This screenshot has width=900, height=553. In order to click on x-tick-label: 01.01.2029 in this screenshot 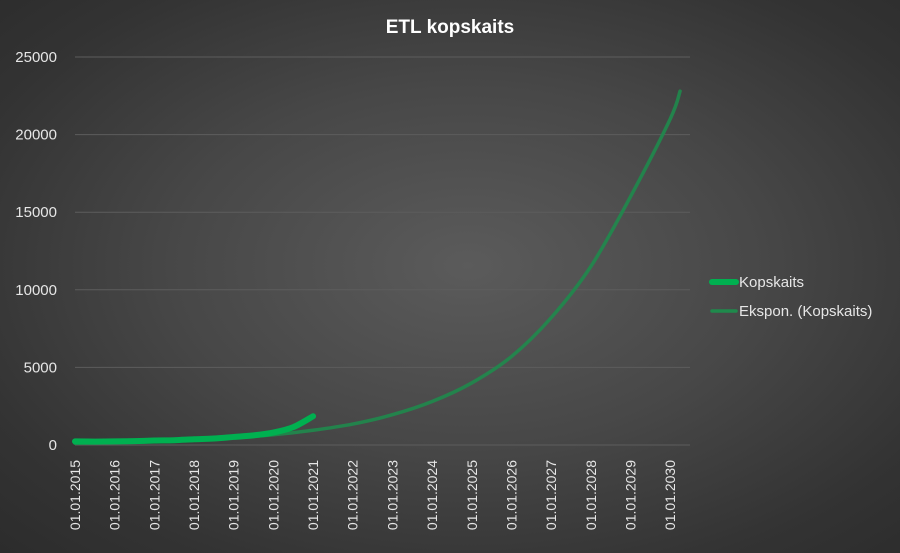, I will do `click(630, 495)`.